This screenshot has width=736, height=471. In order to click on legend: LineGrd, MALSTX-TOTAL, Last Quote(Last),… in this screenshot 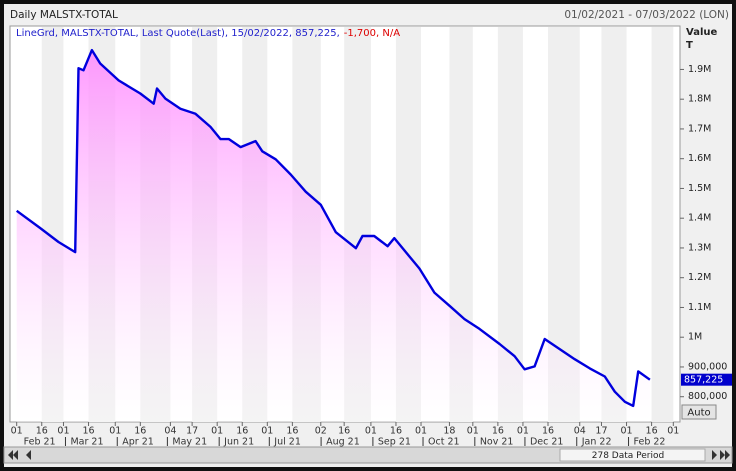, I will do `click(208, 33)`.